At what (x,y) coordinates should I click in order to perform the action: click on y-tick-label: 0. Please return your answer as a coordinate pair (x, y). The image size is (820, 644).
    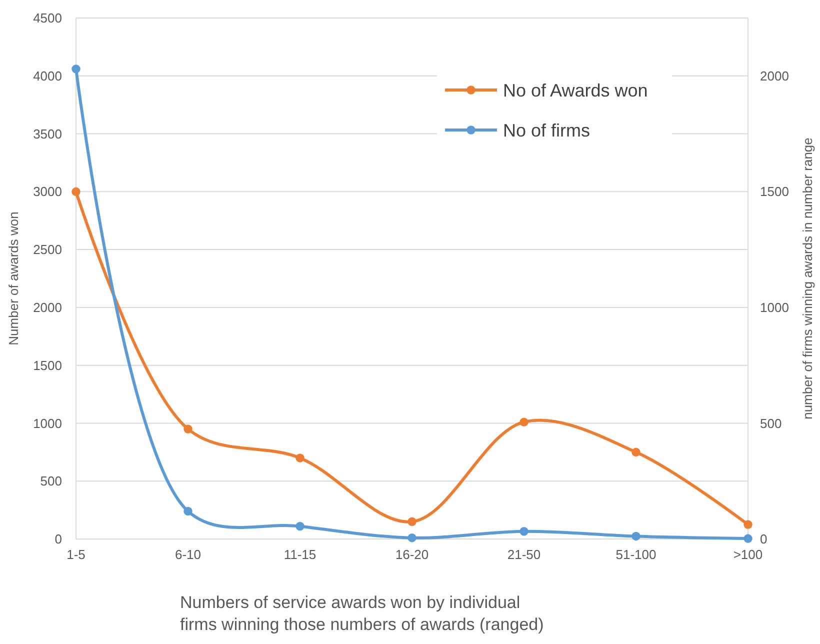
    Looking at the image, I should click on (58, 539).